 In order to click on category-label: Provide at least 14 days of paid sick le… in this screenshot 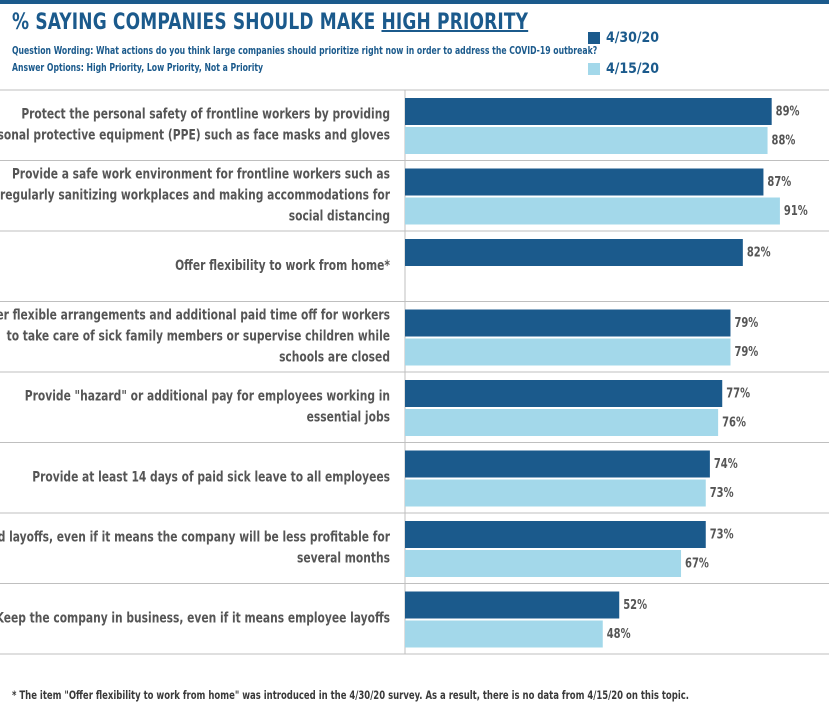, I will do `click(211, 478)`.